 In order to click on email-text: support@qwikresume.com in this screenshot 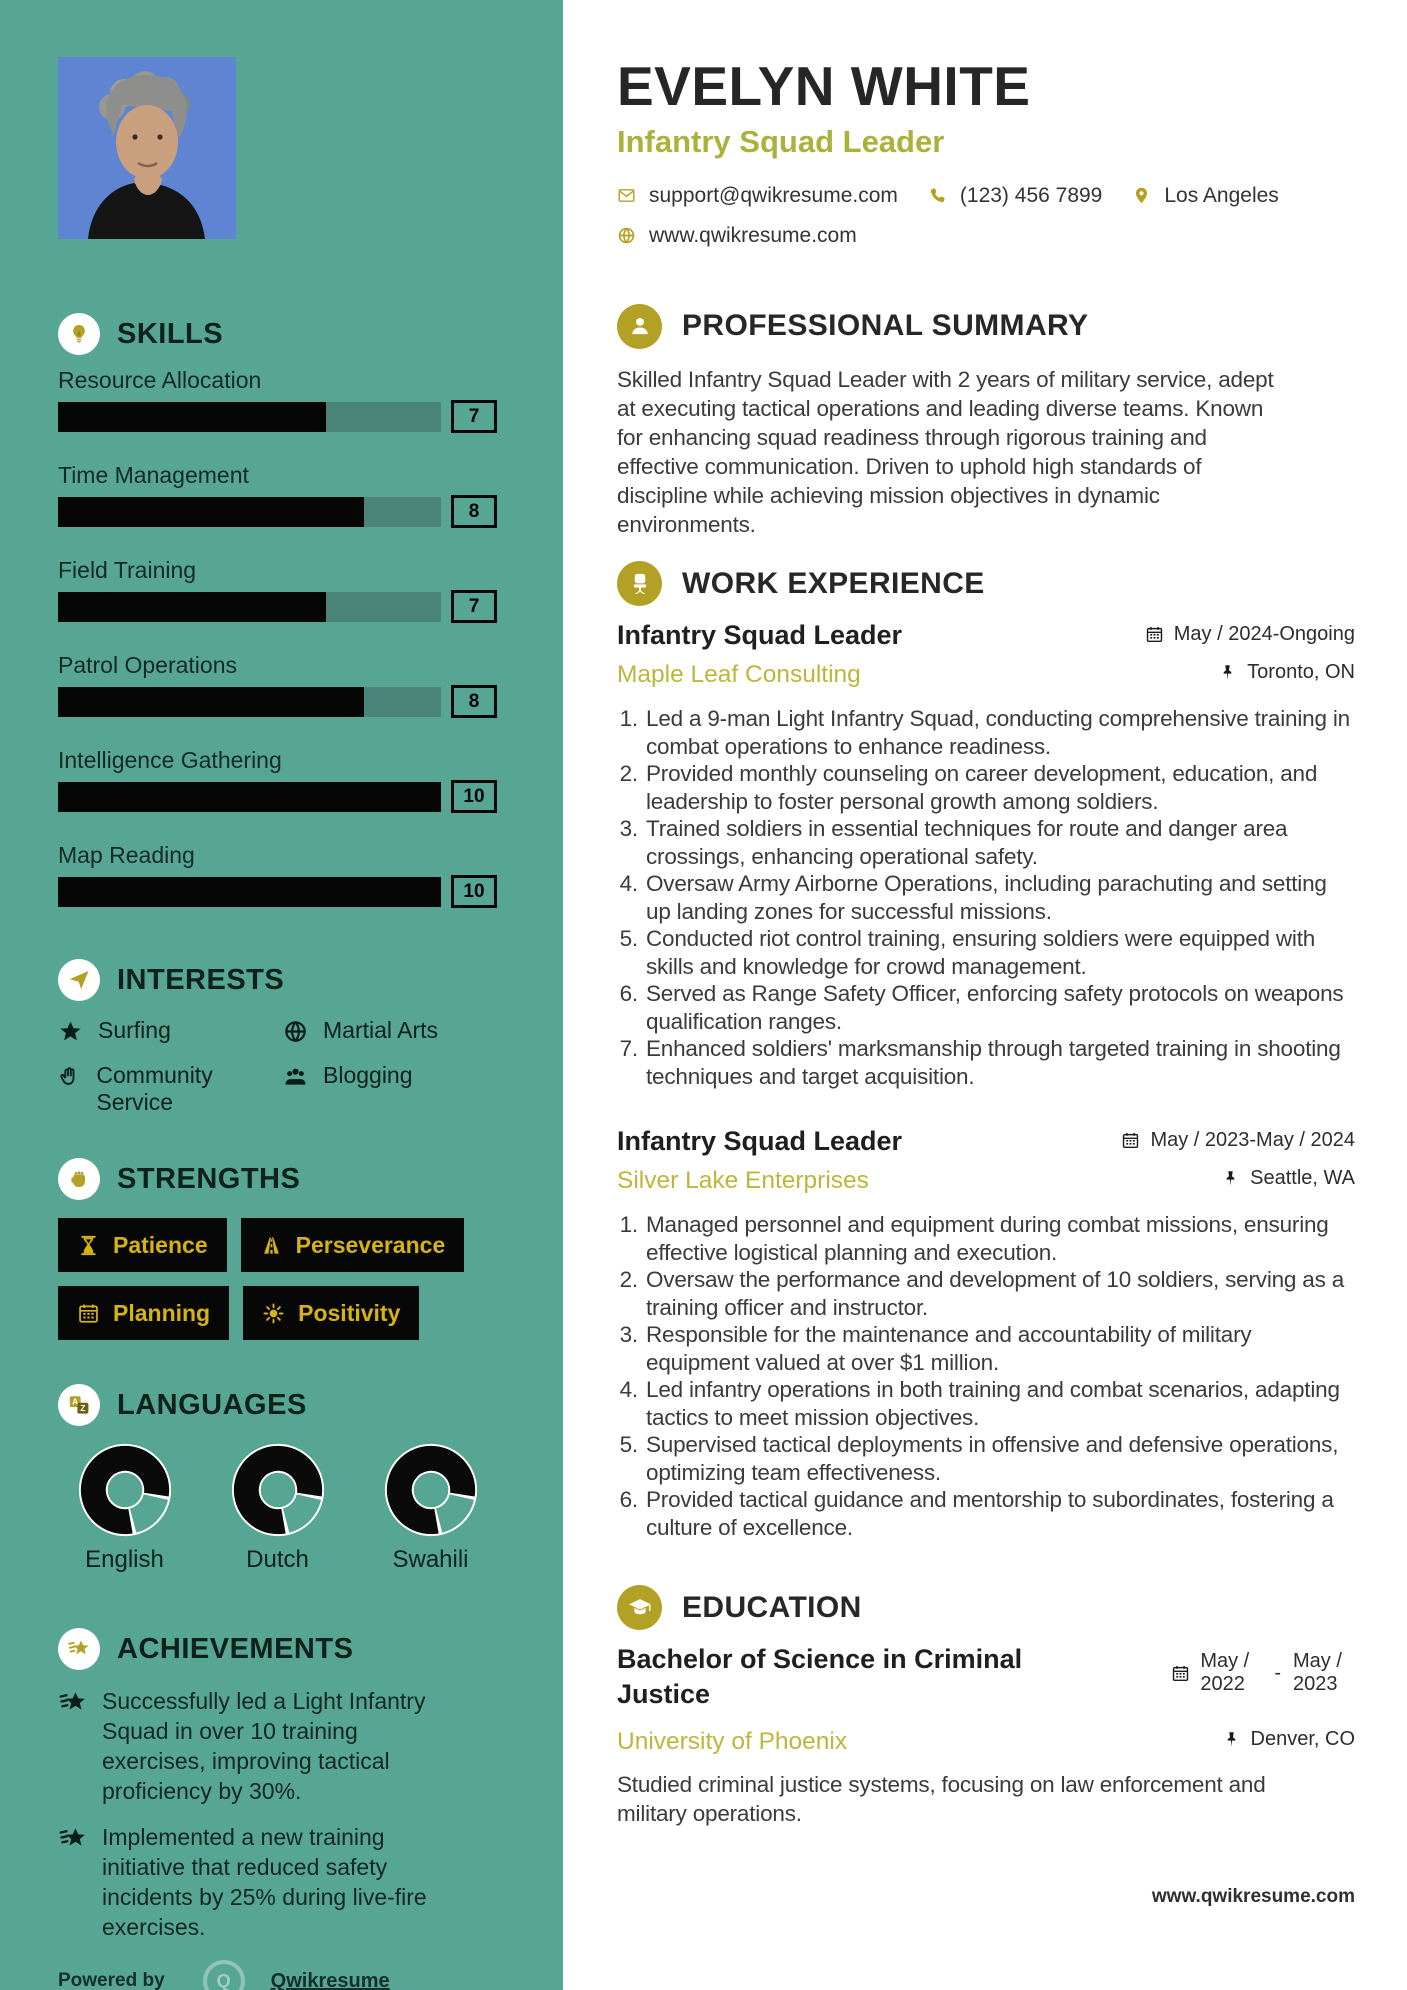, I will do `click(773, 195)`.